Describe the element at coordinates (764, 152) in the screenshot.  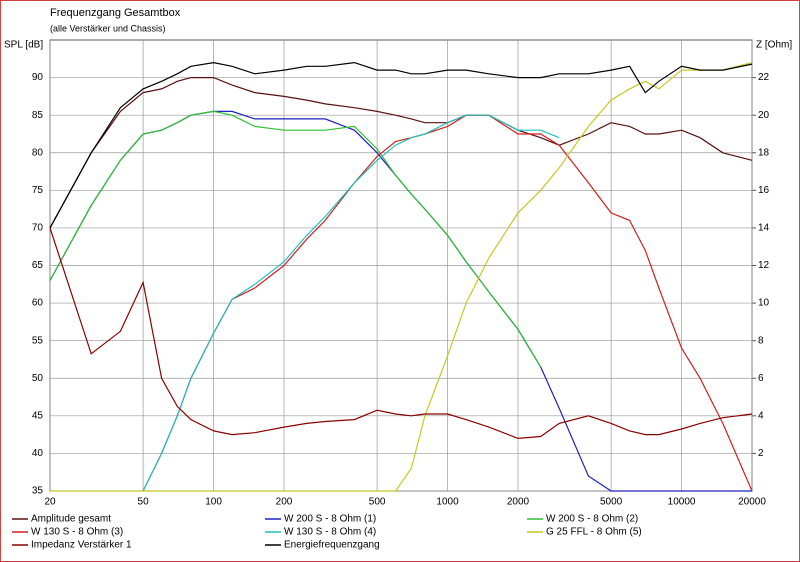
I see `y2-tick-label: 18` at that location.